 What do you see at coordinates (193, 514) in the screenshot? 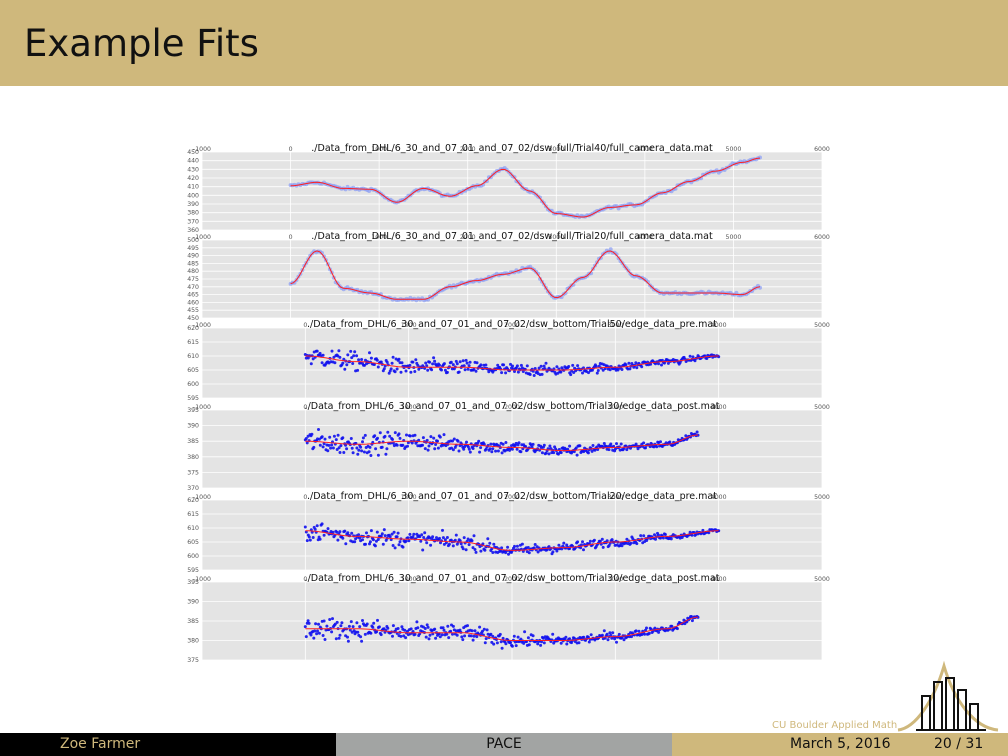
I see `y-tick-label: 615` at bounding box center [193, 514].